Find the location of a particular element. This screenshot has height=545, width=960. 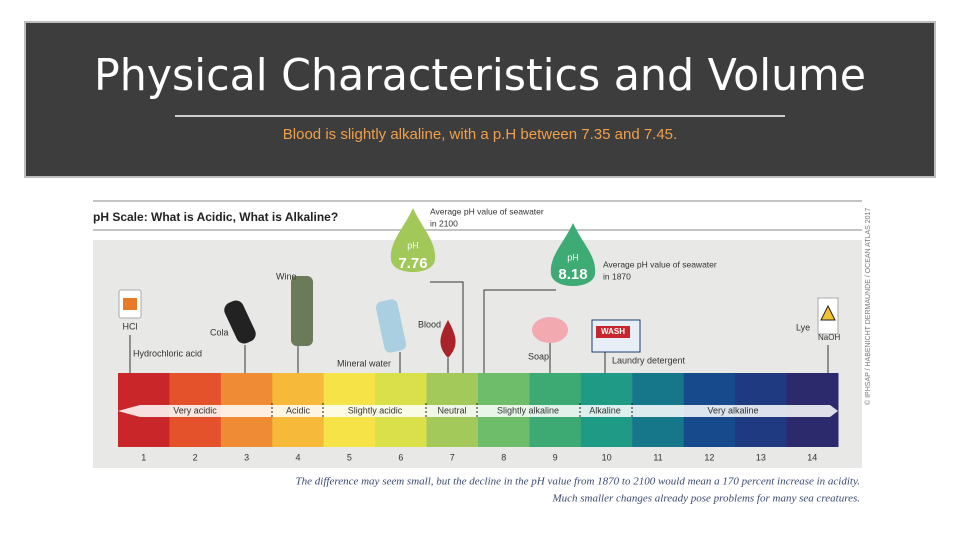

ph-number: 3 is located at coordinates (246, 457).